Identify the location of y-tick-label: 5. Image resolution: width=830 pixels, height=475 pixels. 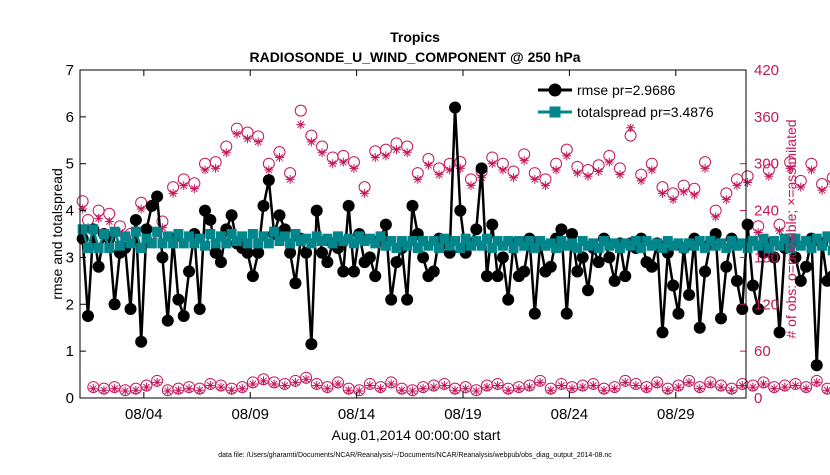
(70, 164).